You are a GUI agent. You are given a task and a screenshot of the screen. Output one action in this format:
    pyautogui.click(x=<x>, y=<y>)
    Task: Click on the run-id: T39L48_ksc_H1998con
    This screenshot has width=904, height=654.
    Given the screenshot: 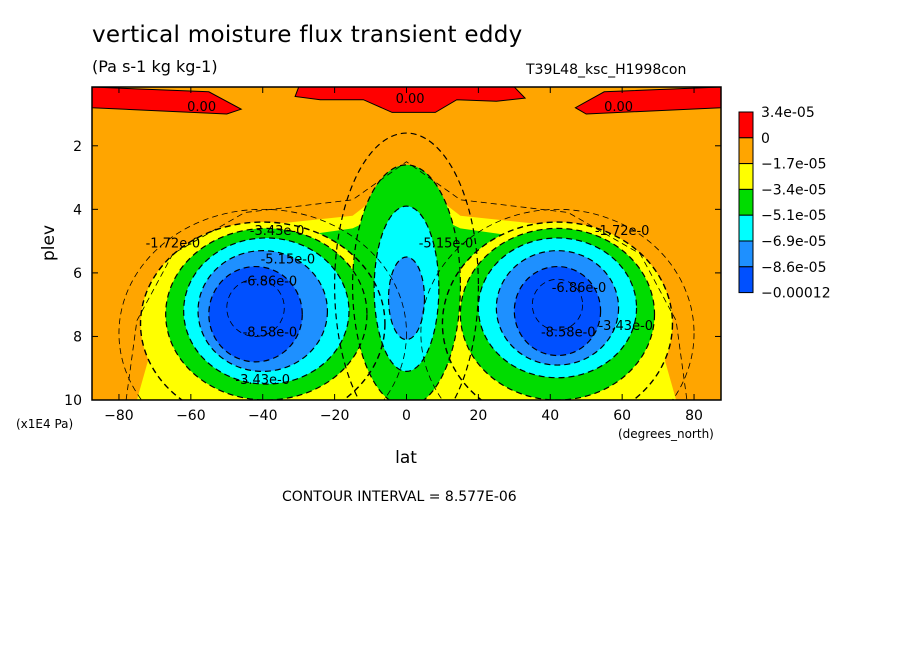 What is the action you would take?
    pyautogui.click(x=606, y=70)
    